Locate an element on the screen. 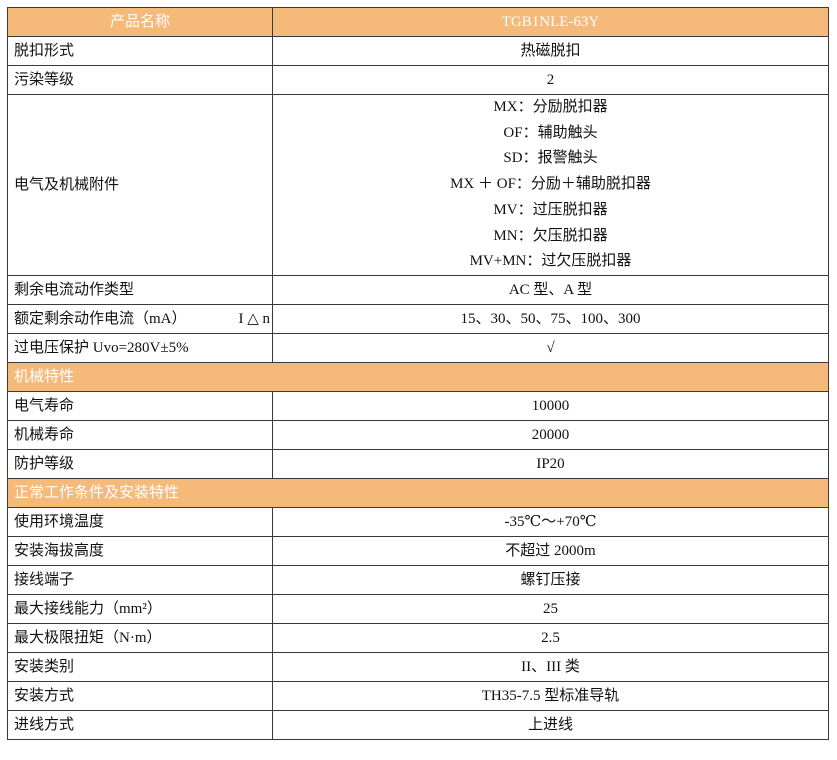 The width and height of the screenshot is (837, 760). row-label: 进线方式 is located at coordinates (140, 724).